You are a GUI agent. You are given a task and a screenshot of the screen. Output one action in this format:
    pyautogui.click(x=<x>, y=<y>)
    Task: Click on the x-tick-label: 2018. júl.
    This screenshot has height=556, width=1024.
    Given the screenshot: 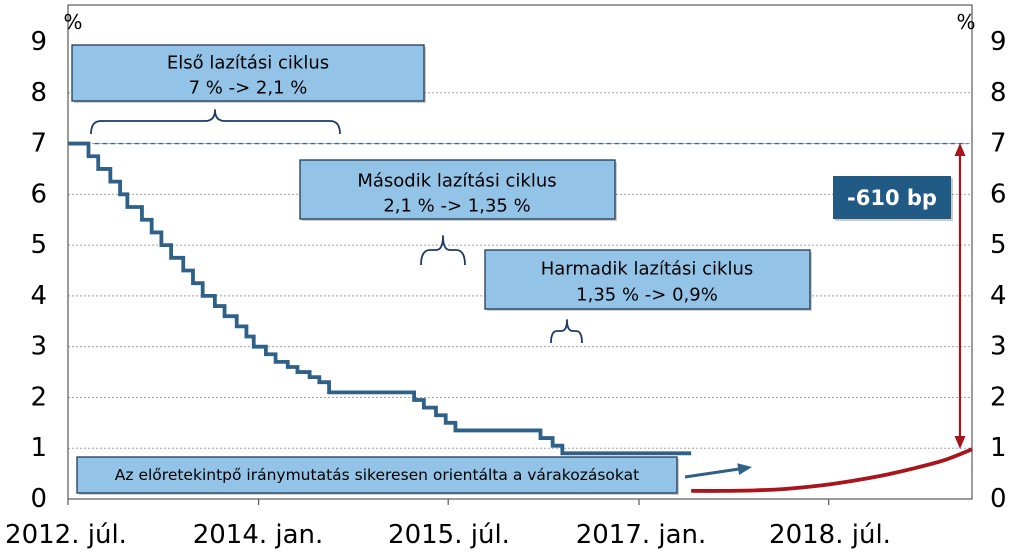 What is the action you would take?
    pyautogui.click(x=830, y=535)
    